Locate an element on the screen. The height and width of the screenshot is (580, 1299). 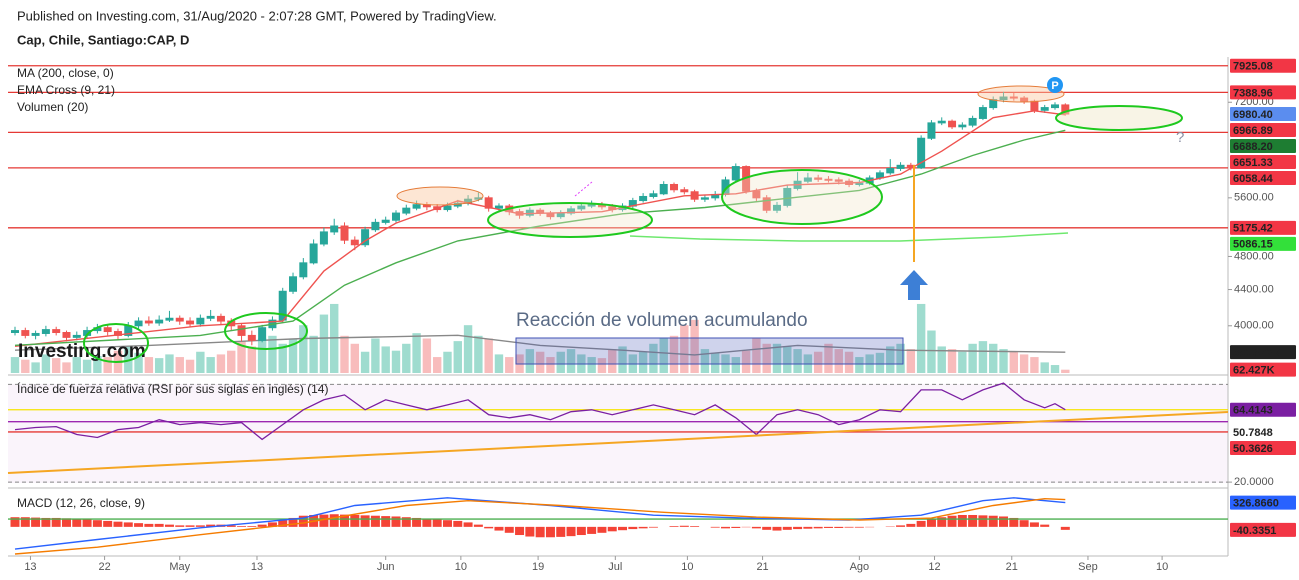
x-tick-label: May is located at coordinates (179, 567).